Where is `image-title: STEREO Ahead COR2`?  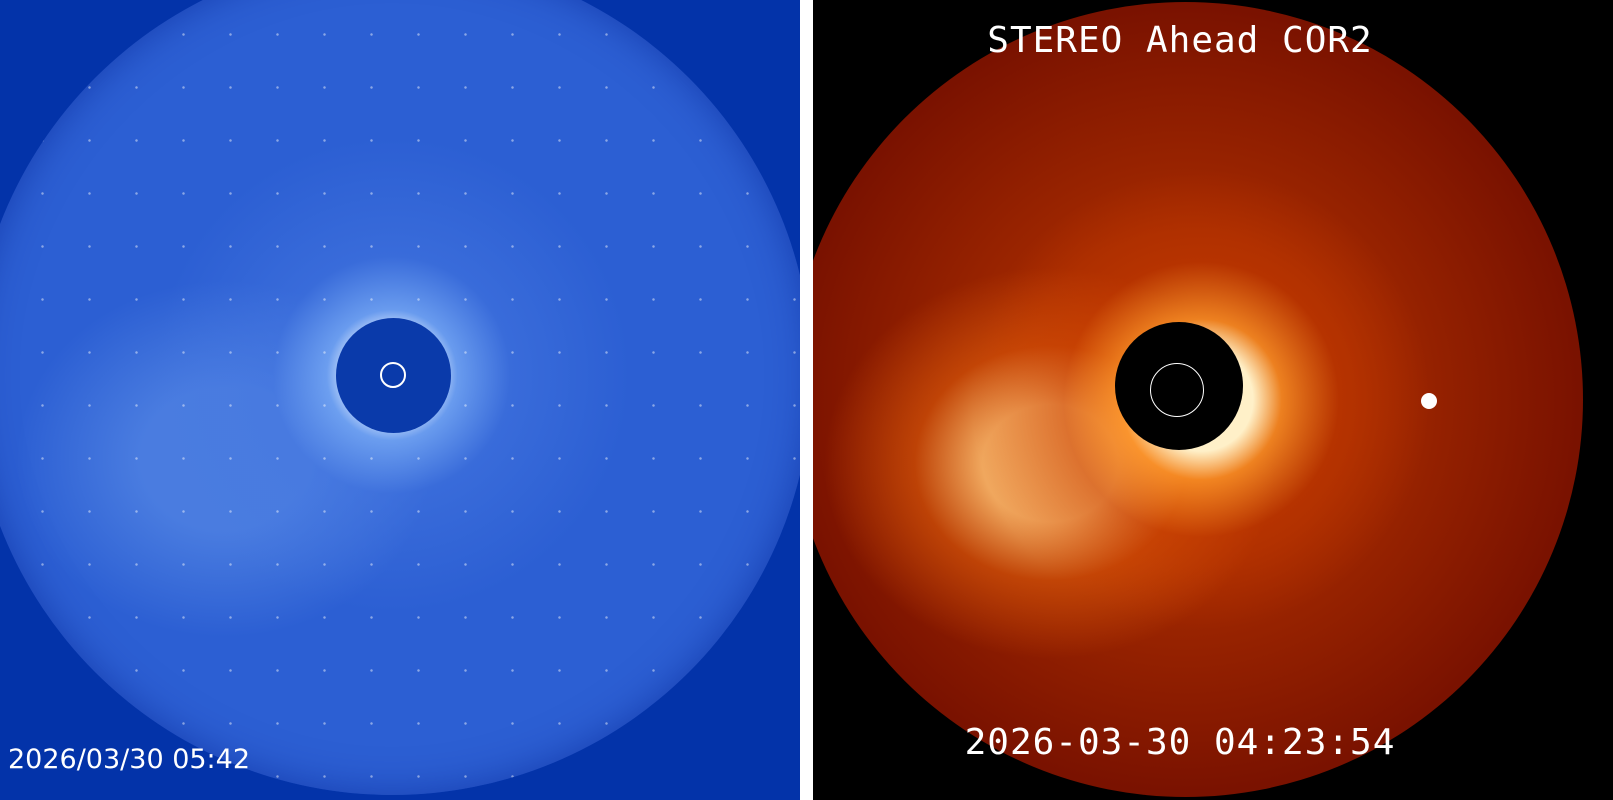
image-title: STEREO Ahead COR2 is located at coordinates (1180, 40).